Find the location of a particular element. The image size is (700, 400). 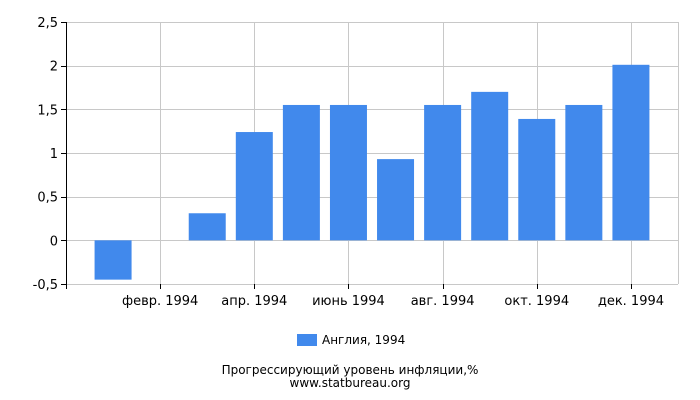

y-tick-label: 1,5 is located at coordinates (47, 110).